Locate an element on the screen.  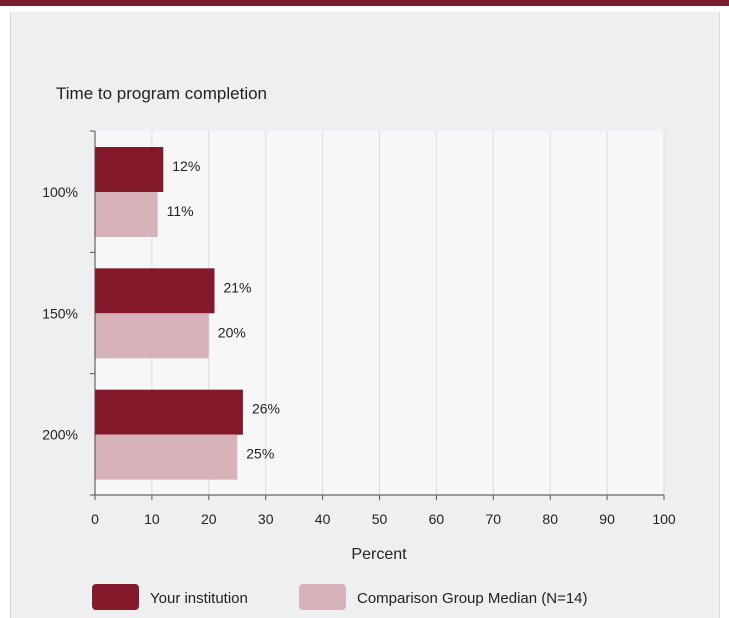
bars: 12% 11% 21% 20% 26% 25% is located at coordinates (187, 313).